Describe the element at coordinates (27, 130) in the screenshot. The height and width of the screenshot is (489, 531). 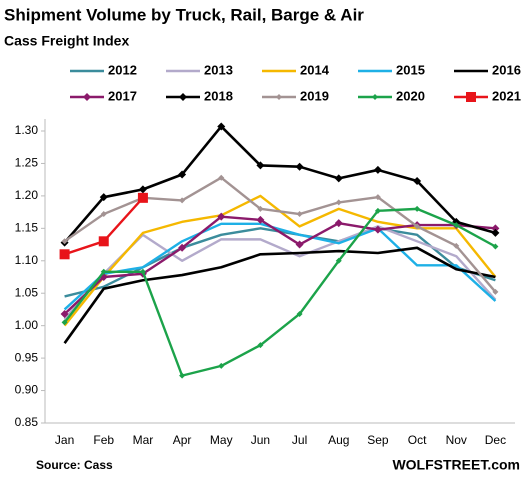
I see `y-tick-label: 1.30` at that location.